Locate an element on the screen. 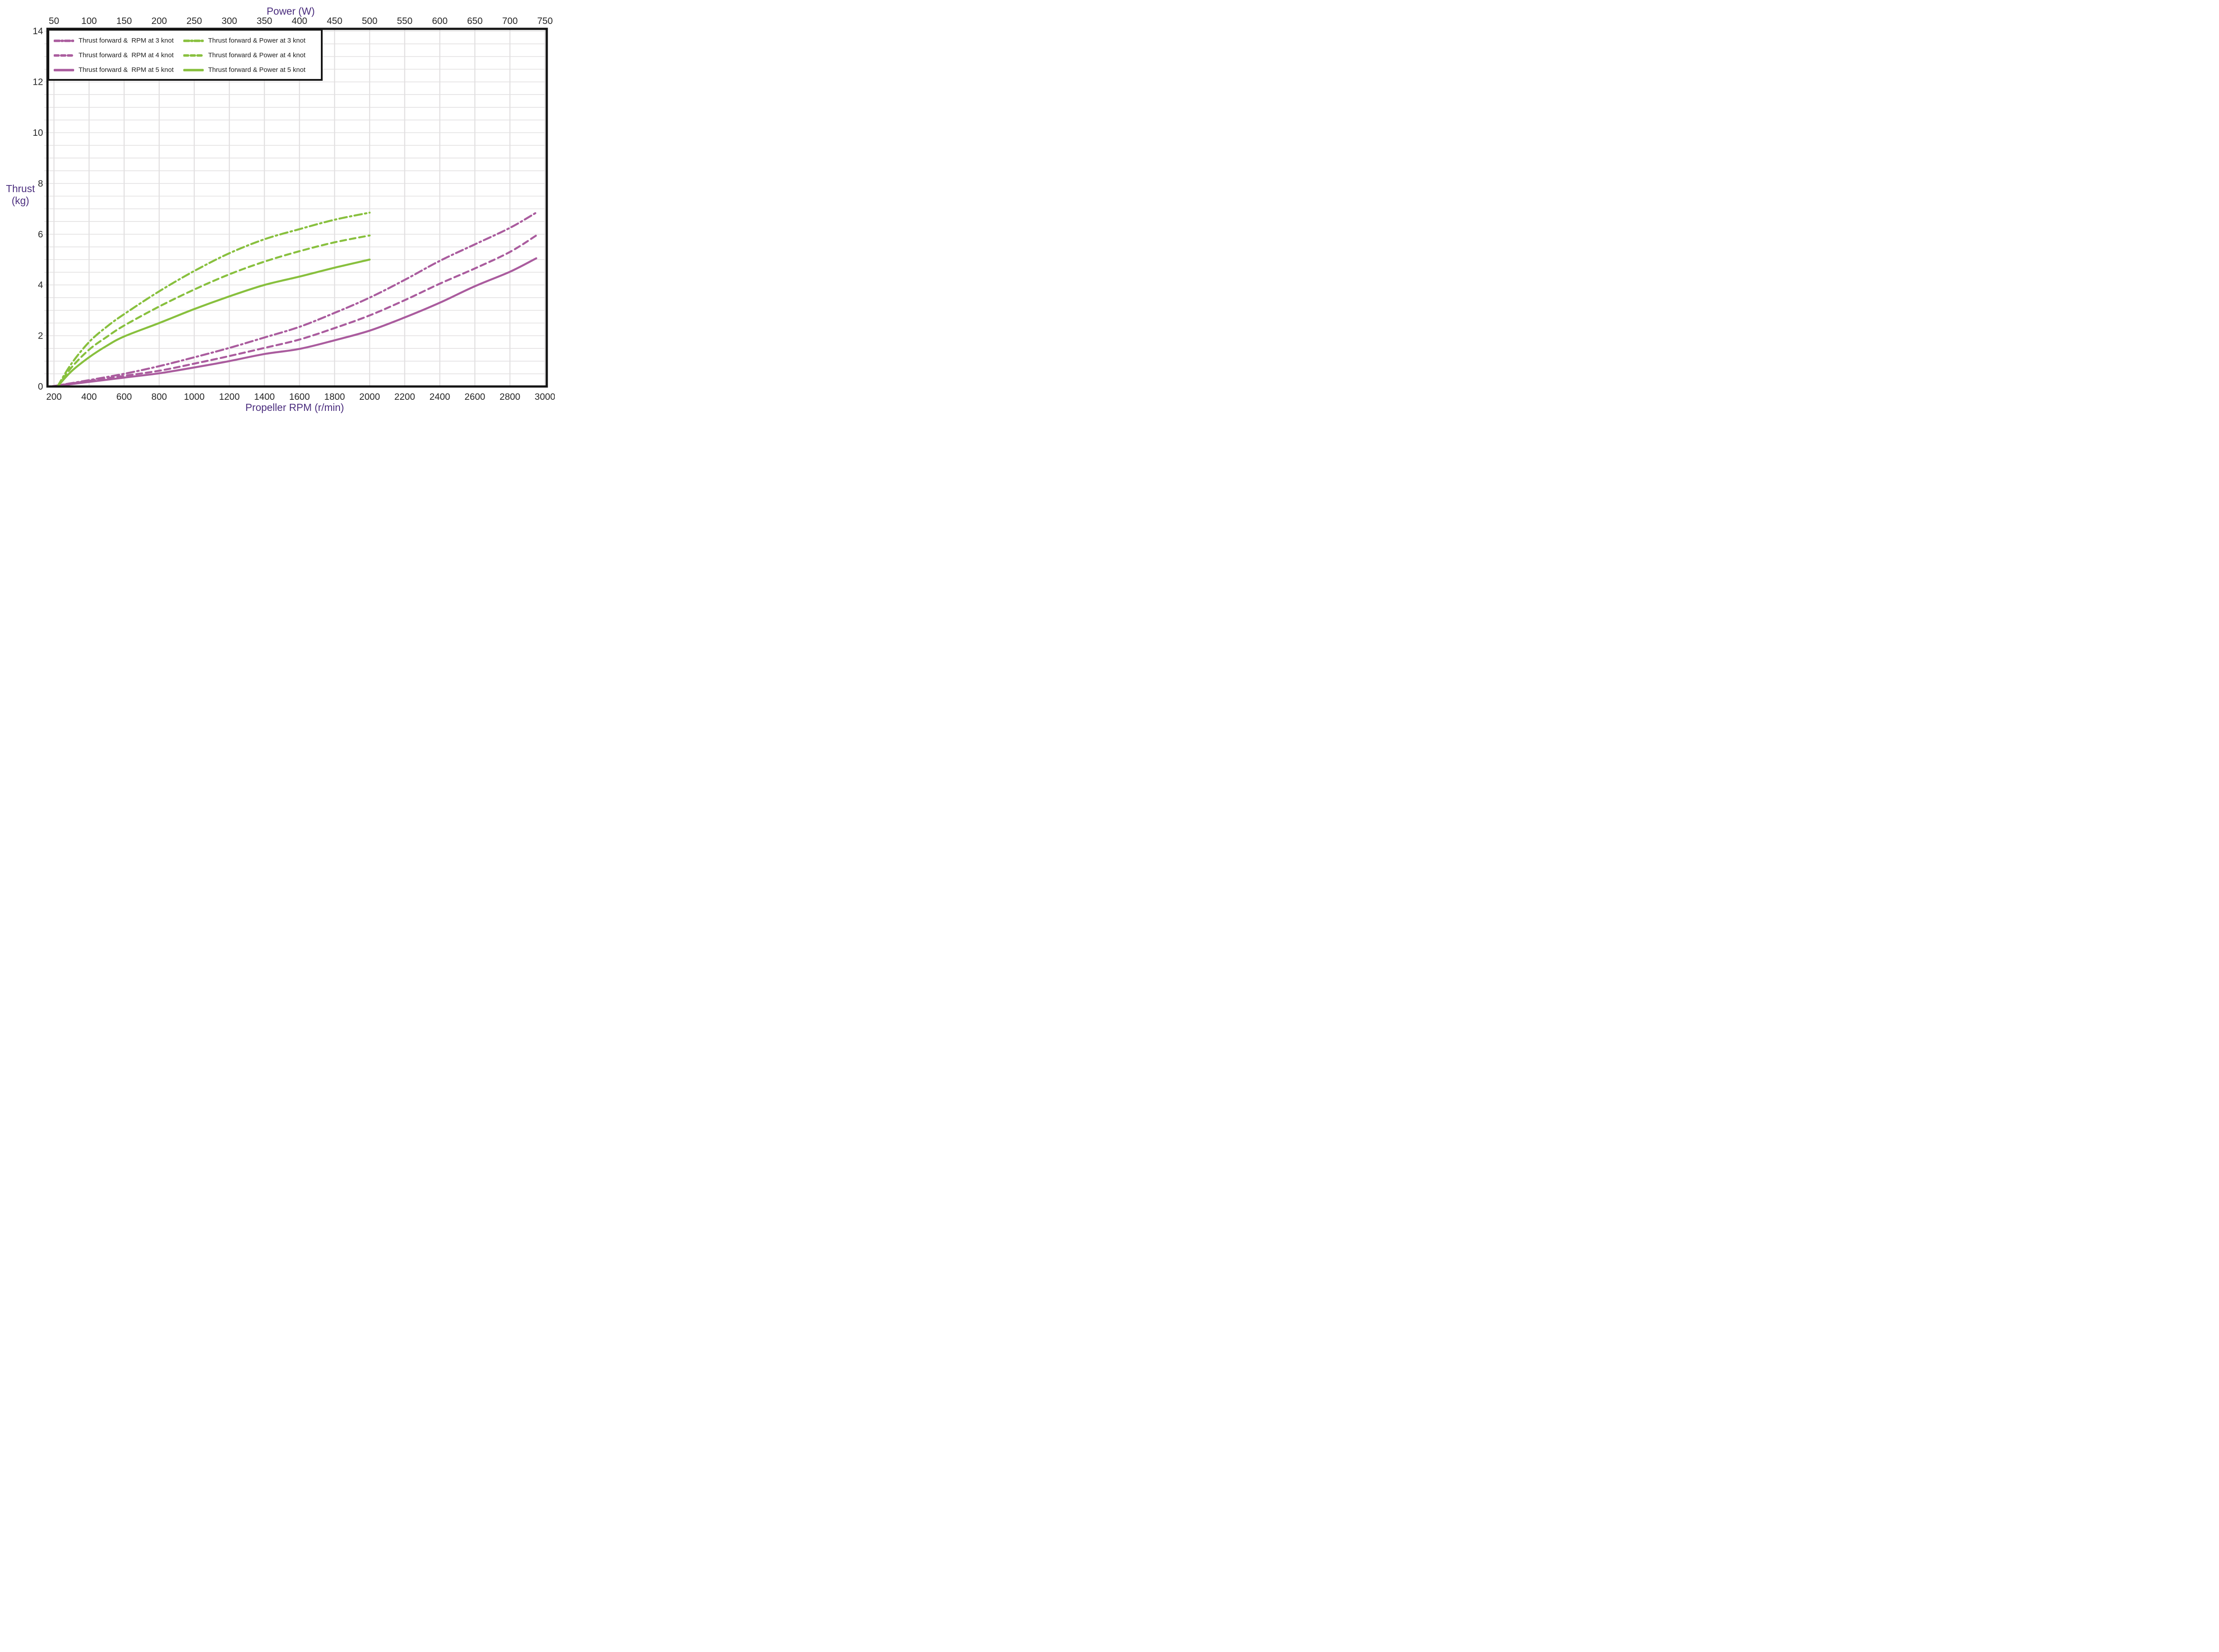  legend-item-thrust-rpm-3knot: Thrust forward & RPM at 3 knot is located at coordinates (118, 40).